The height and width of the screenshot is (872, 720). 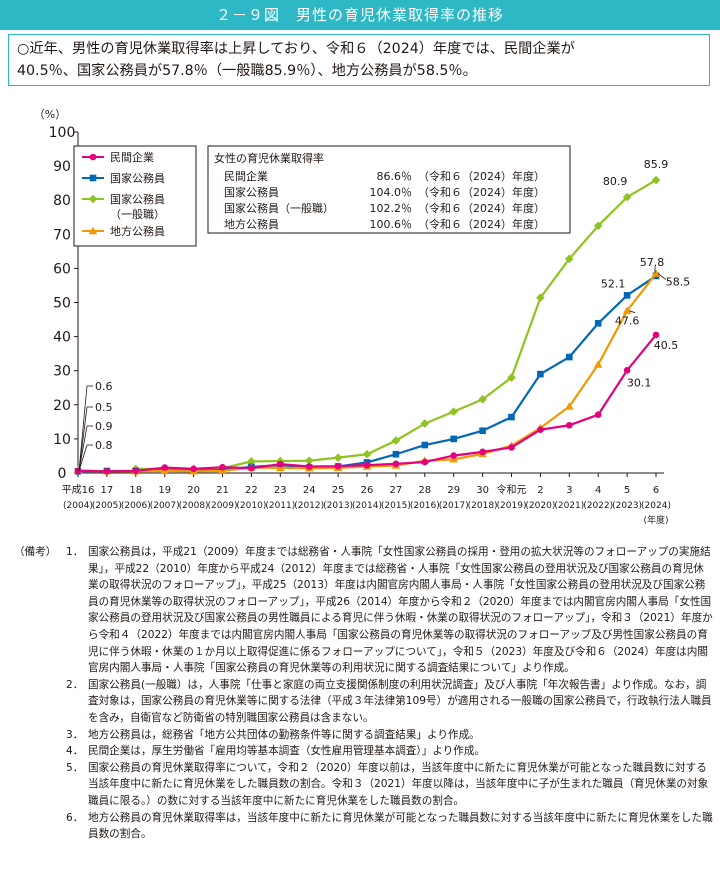 I want to click on y-tick-label: 80, so click(x=62, y=201).